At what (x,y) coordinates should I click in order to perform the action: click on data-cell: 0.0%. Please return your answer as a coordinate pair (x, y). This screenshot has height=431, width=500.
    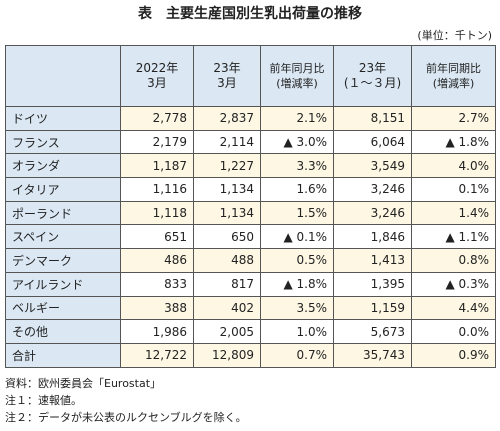
    Looking at the image, I should click on (453, 331).